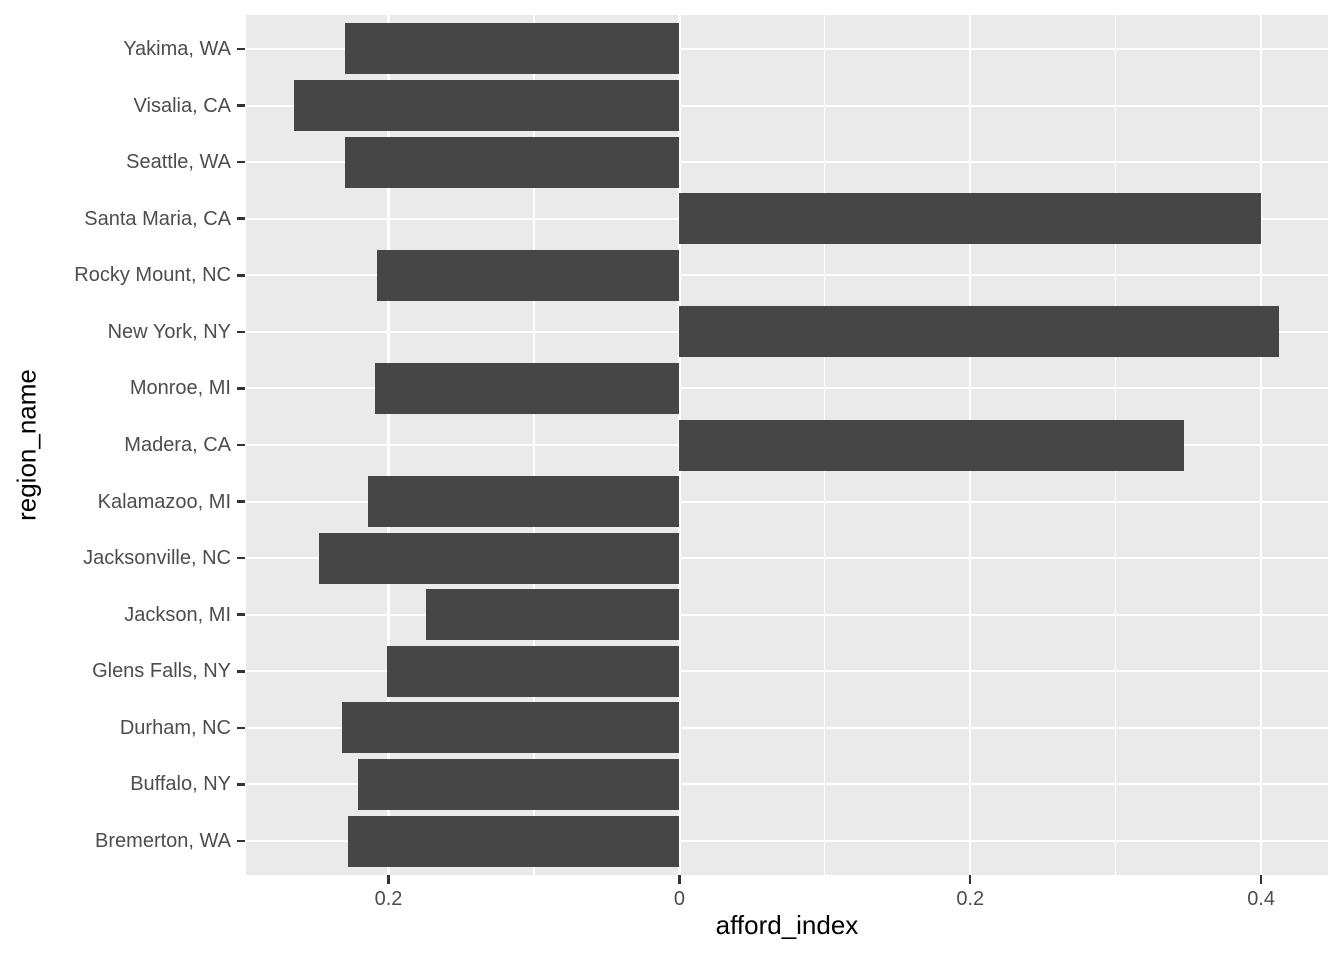 The width and height of the screenshot is (1344, 960). What do you see at coordinates (177, 614) in the screenshot?
I see `y-axis-label: Jackson, MI` at bounding box center [177, 614].